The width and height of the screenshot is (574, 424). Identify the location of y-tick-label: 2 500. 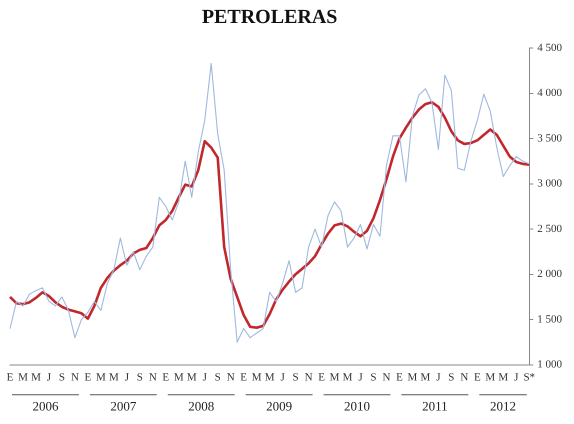
(549, 228).